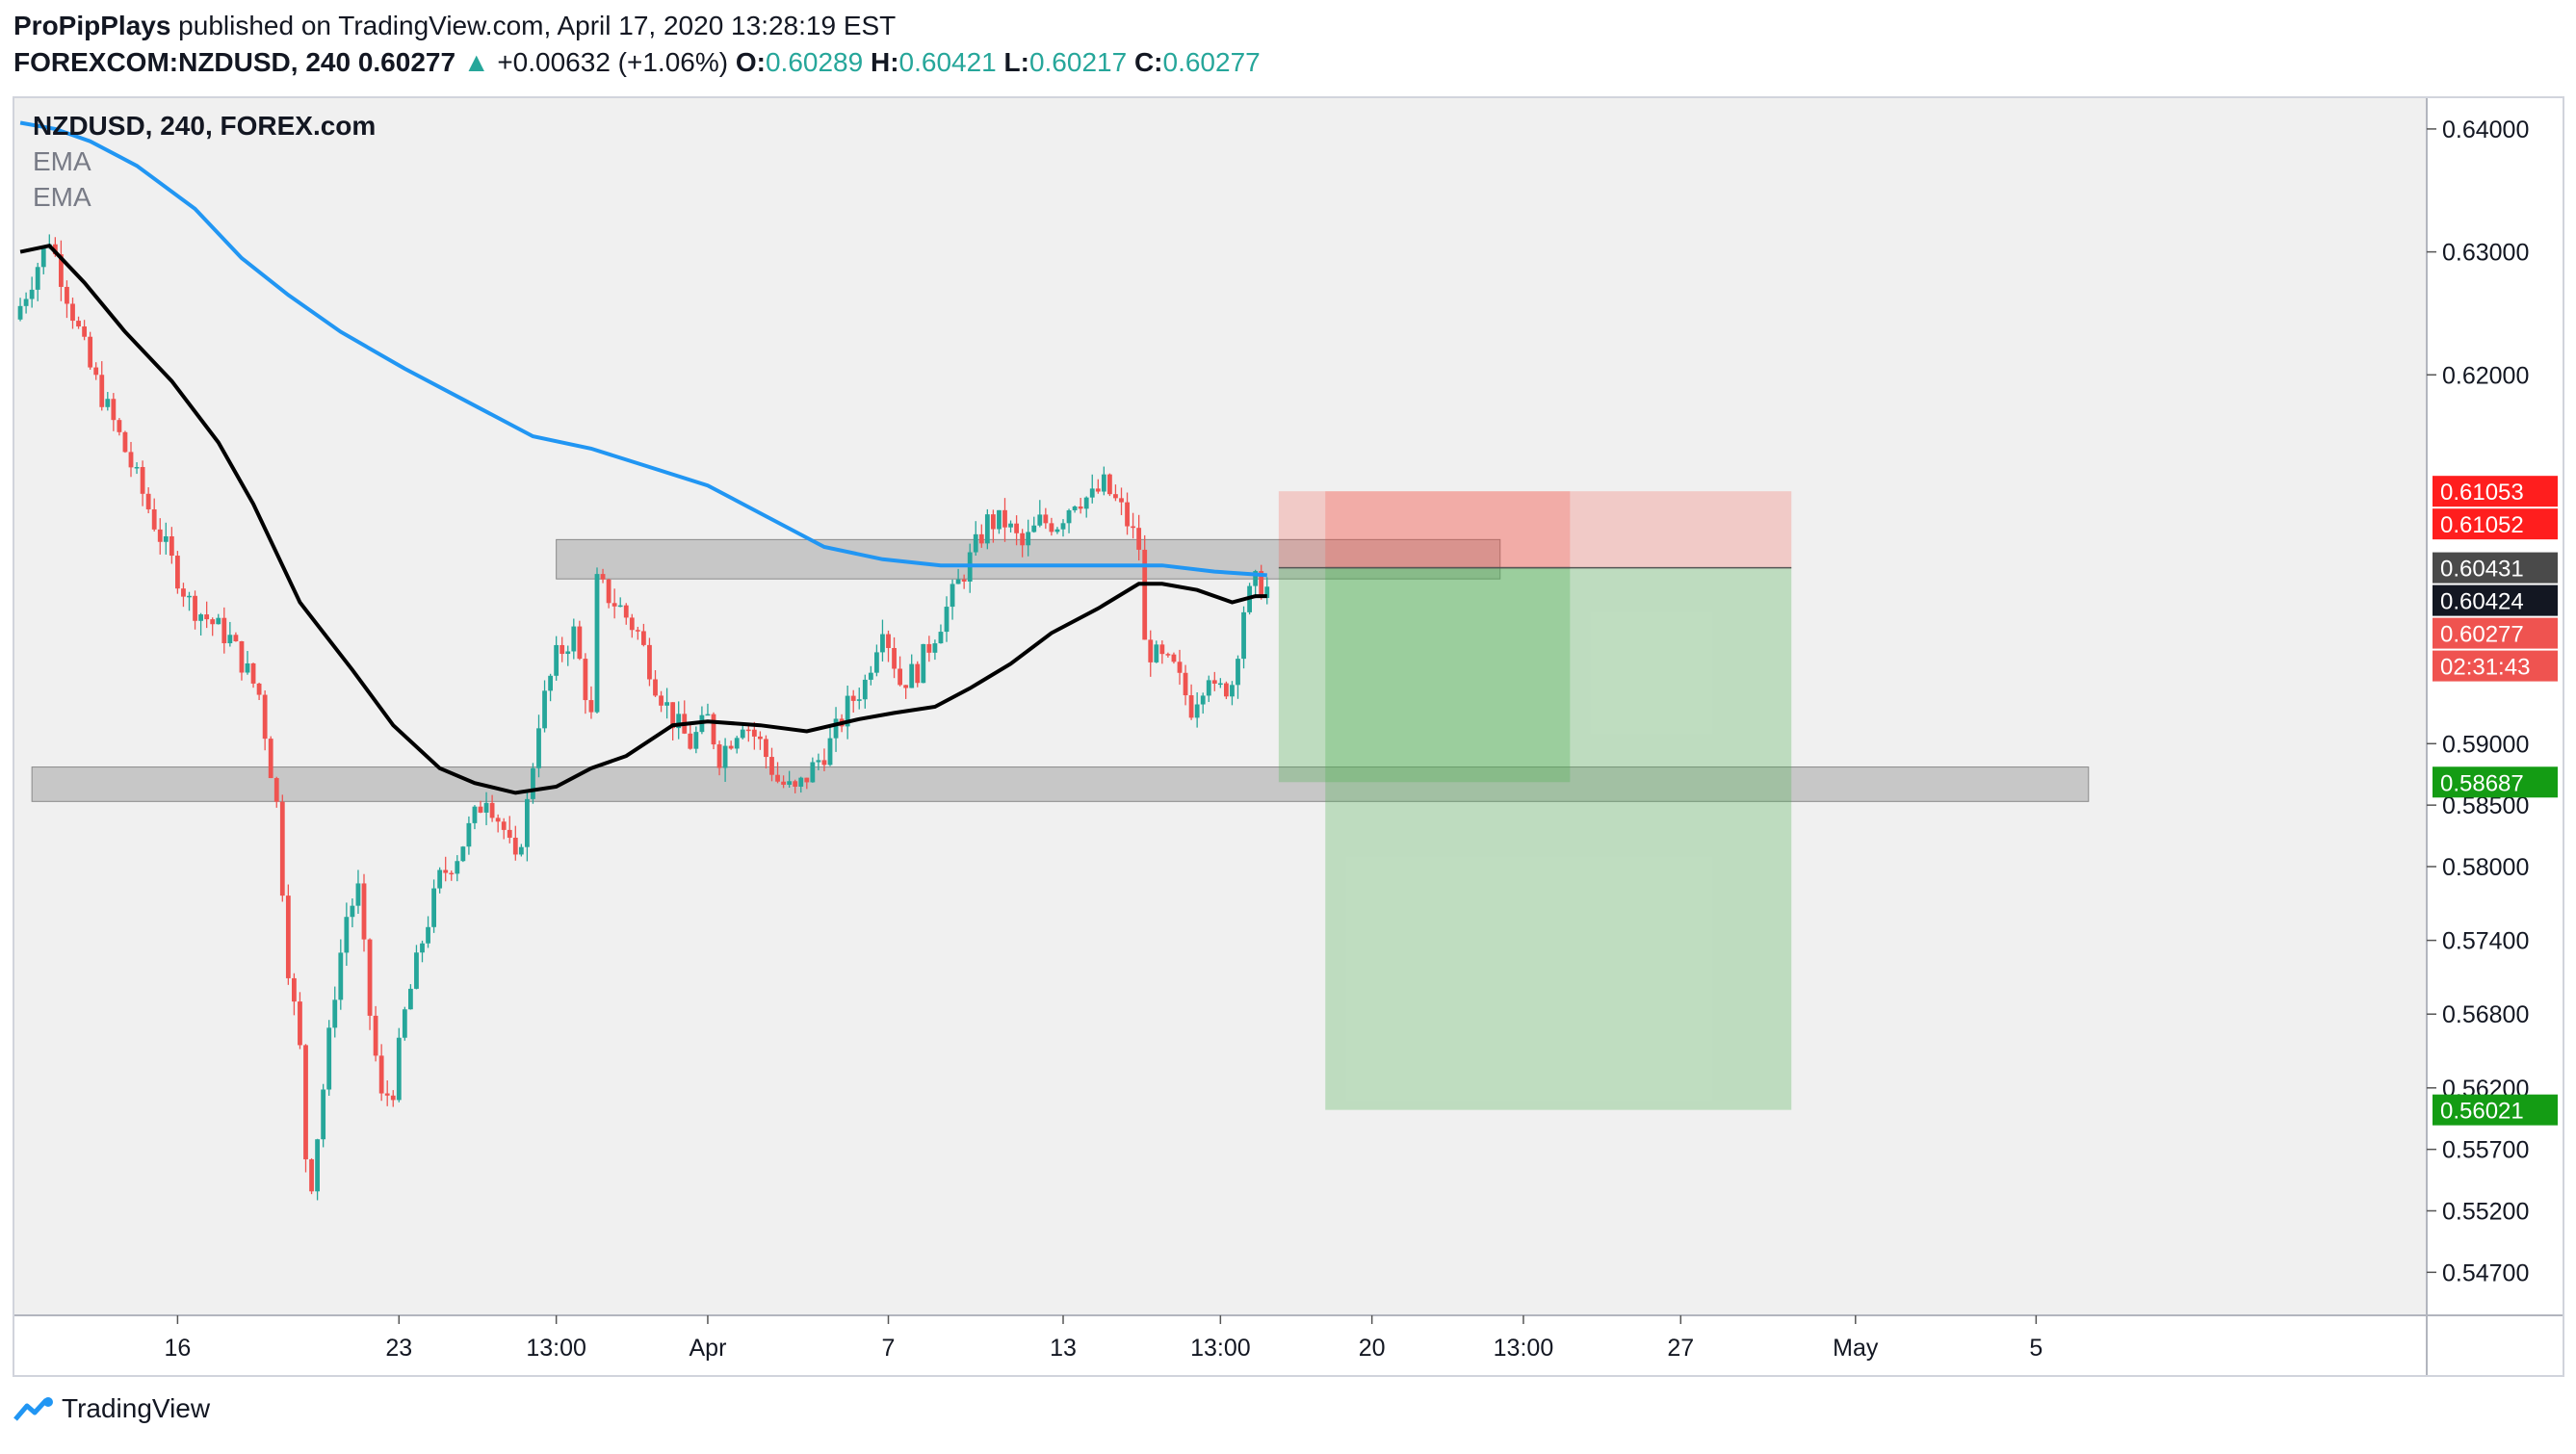 Image resolution: width=2576 pixels, height=1454 pixels. I want to click on price-badge-stop: 0.61053, so click(2495, 491).